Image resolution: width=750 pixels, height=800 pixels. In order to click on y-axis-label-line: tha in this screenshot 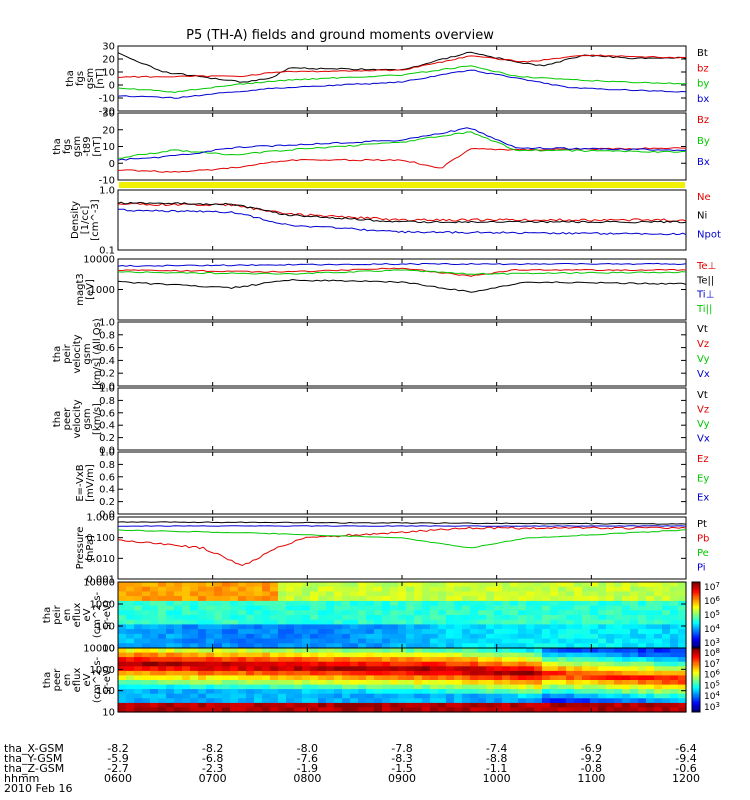, I will do `click(57, 354)`.